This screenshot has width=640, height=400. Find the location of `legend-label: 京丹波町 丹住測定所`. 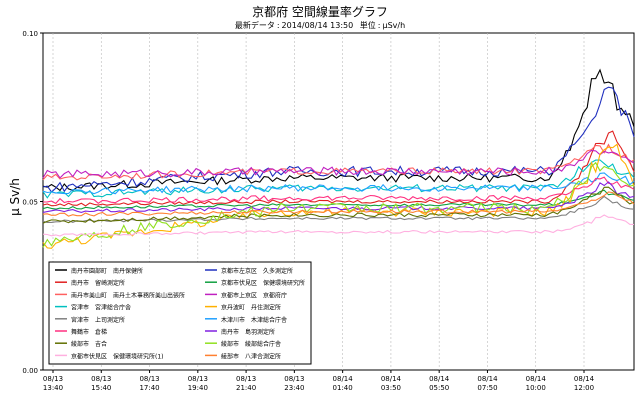

legend-label: 京丹波町 丹住測定所 is located at coordinates (251, 308).